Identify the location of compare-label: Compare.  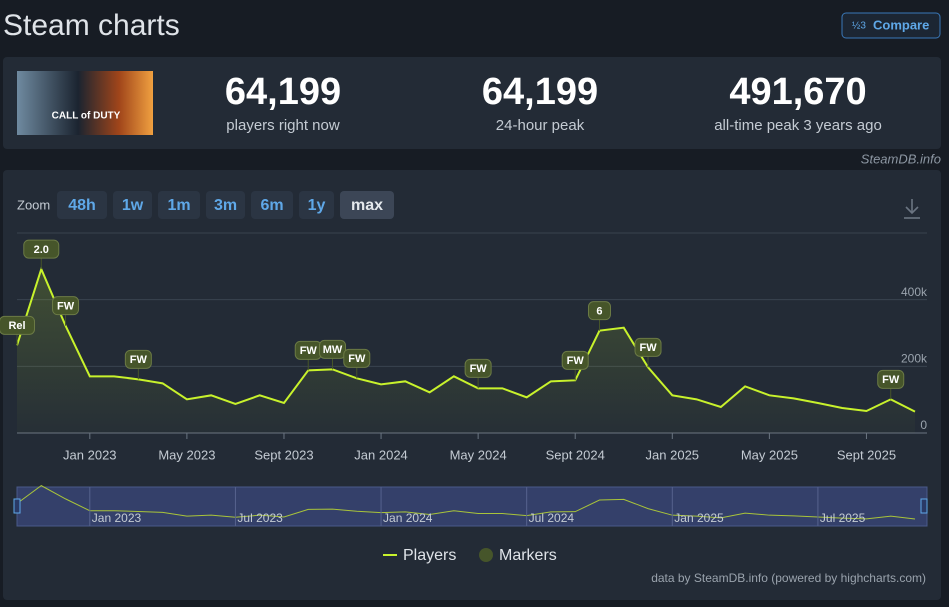
(901, 24).